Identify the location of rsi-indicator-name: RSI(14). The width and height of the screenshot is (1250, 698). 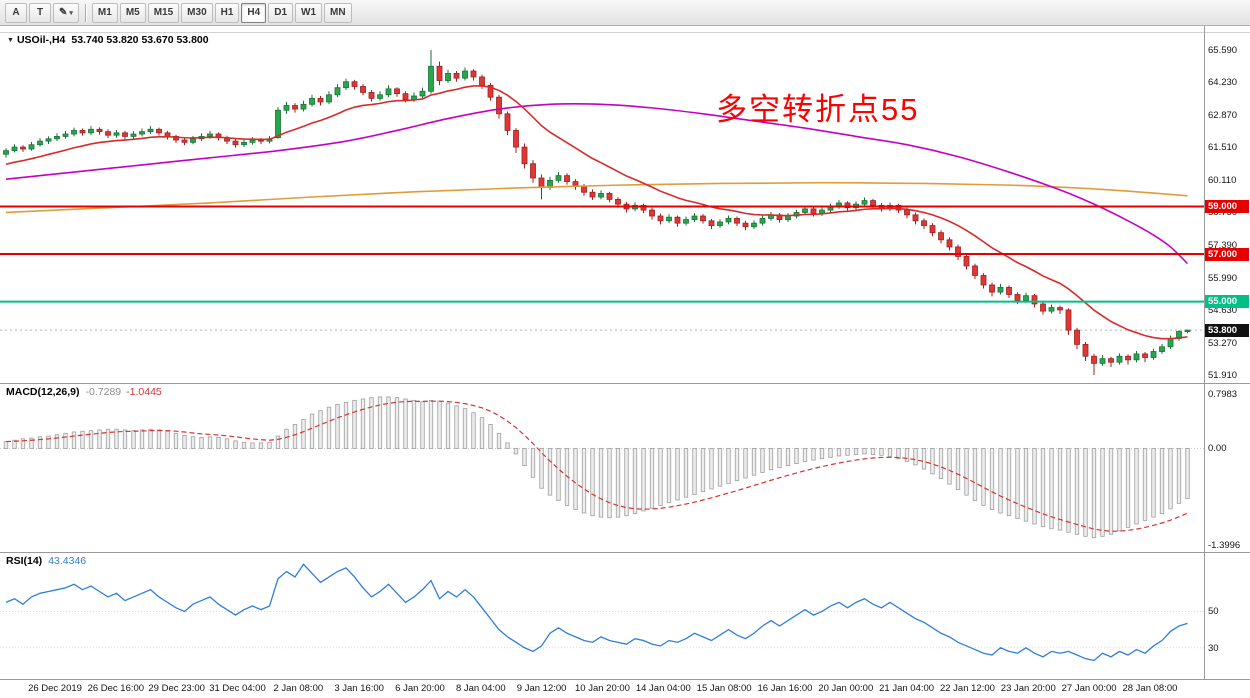
(24, 561).